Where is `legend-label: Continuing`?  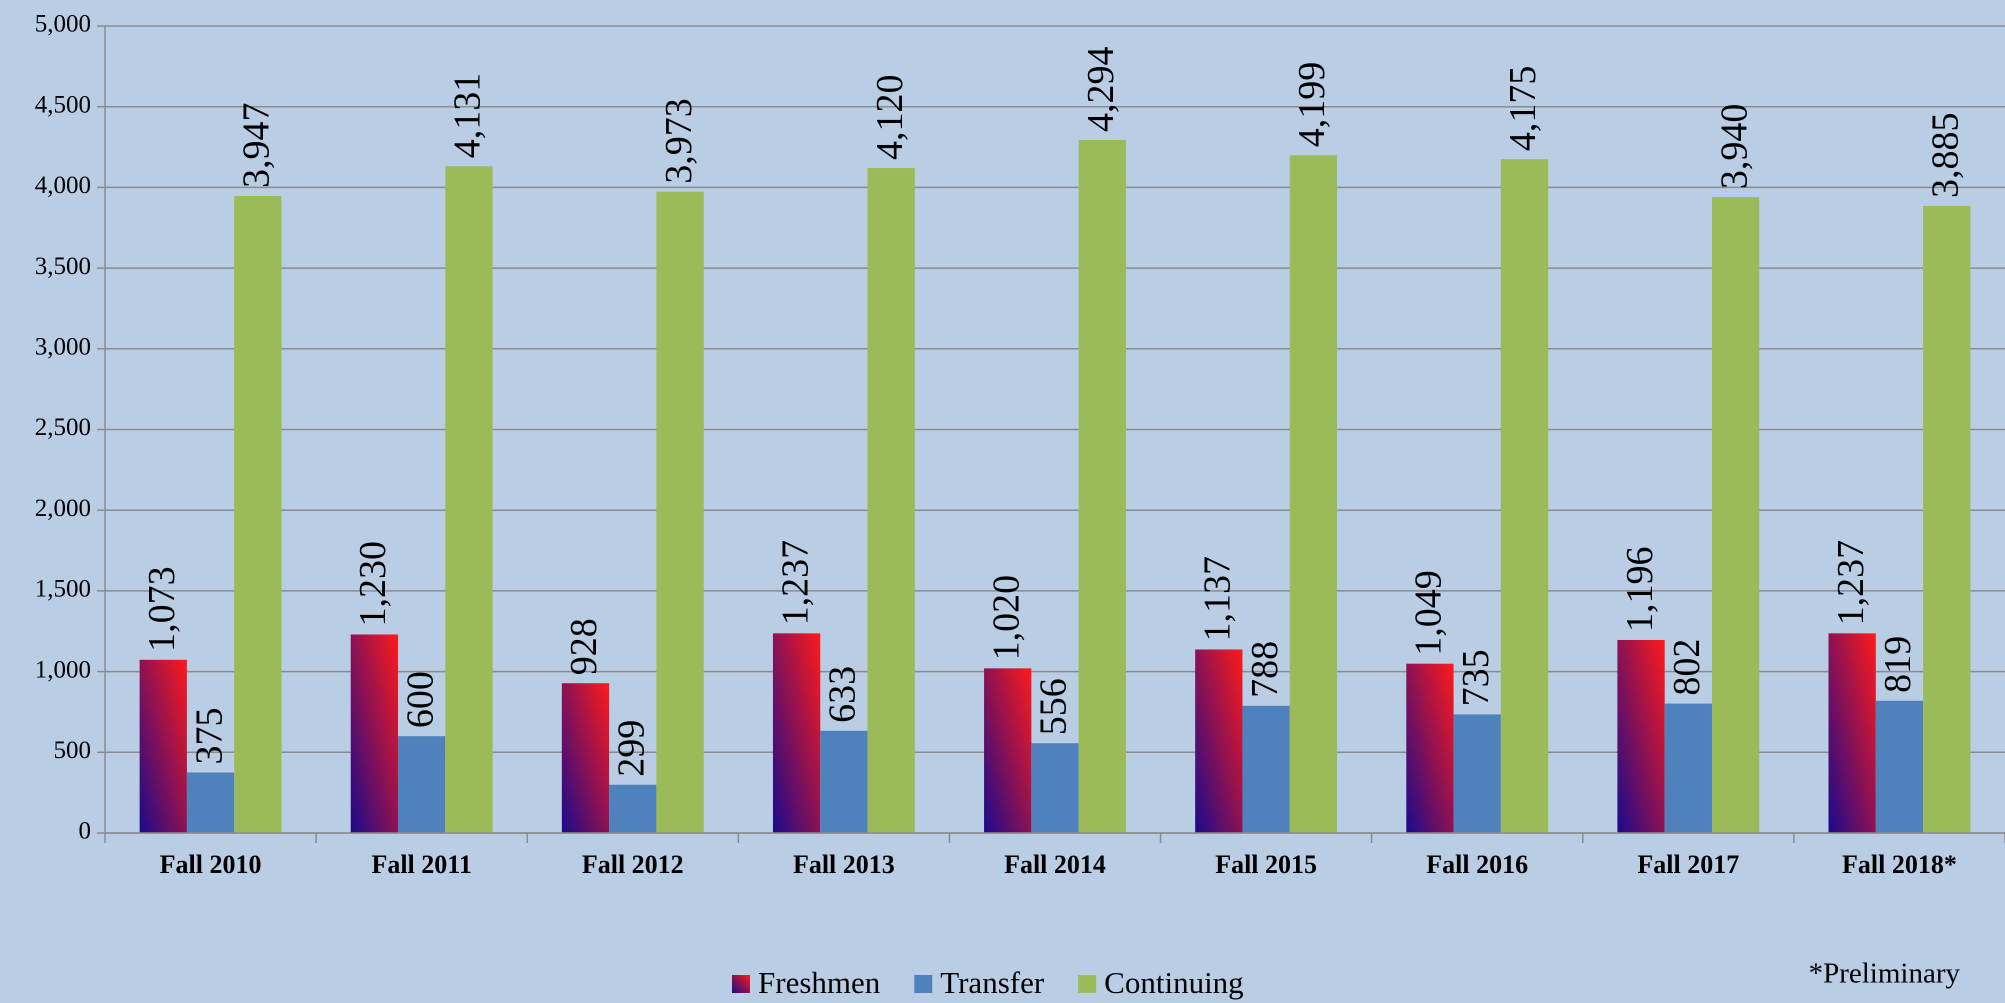
legend-label: Continuing is located at coordinates (1174, 982).